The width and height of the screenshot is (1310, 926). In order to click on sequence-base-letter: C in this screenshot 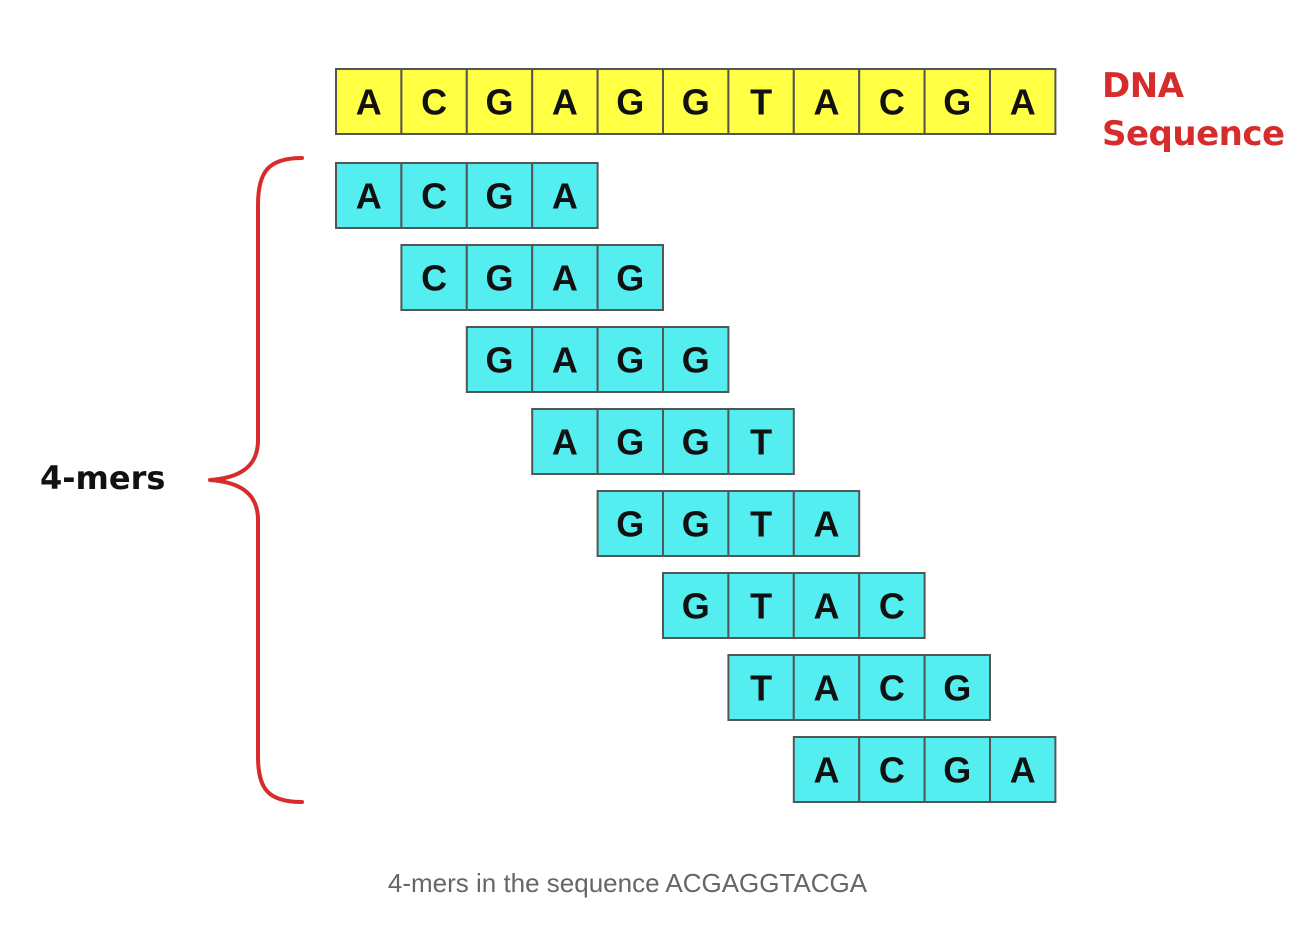, I will do `click(434, 102)`.